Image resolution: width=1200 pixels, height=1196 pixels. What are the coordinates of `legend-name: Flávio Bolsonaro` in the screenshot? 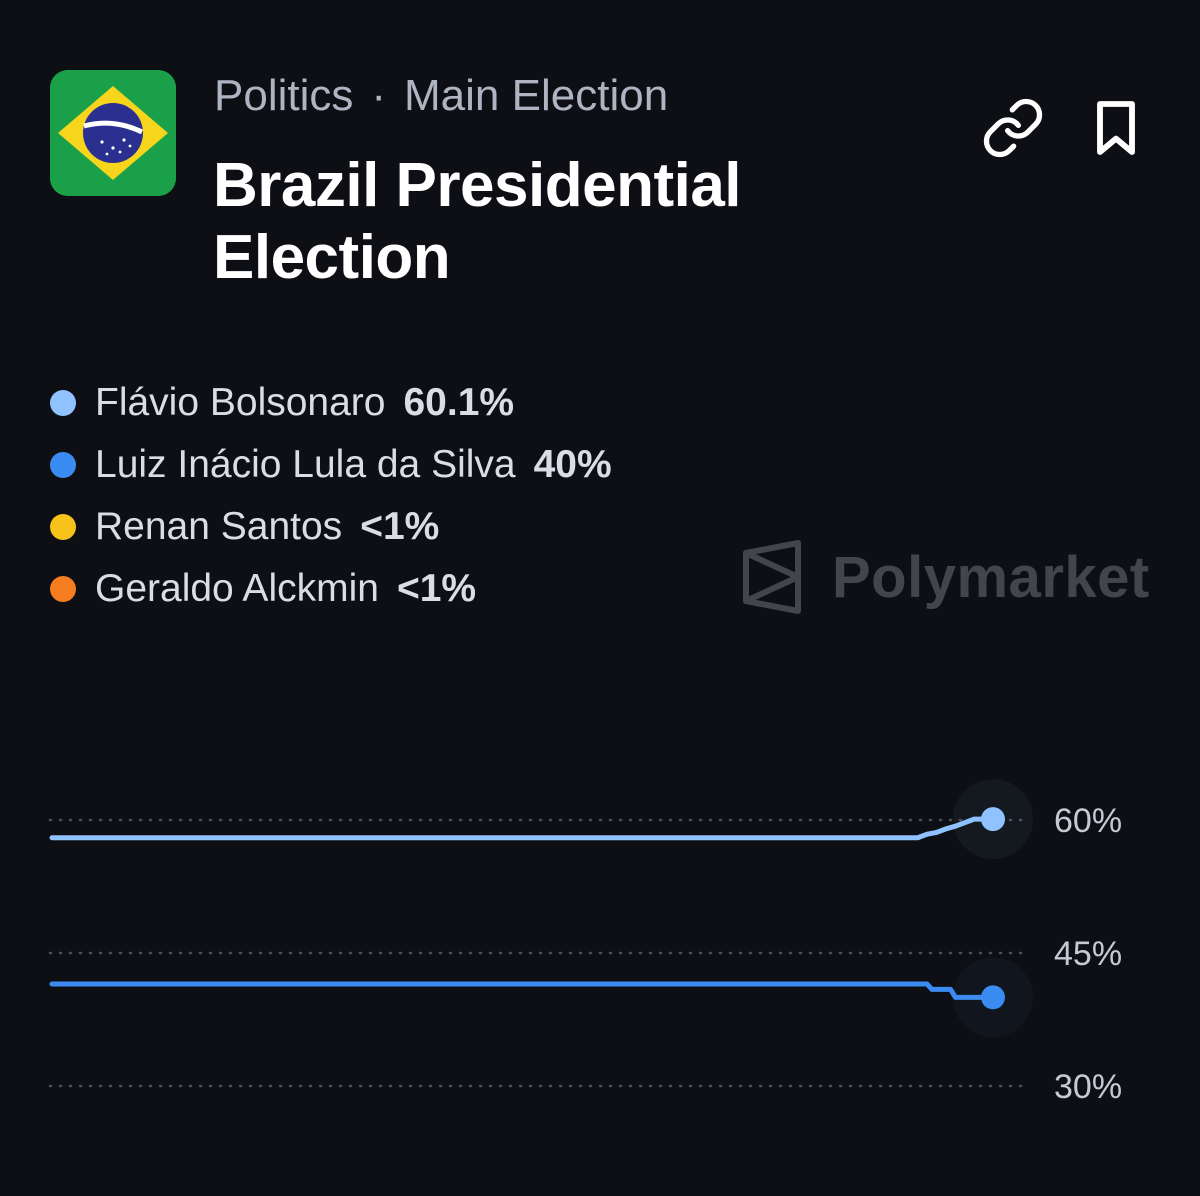 It's located at (240, 402).